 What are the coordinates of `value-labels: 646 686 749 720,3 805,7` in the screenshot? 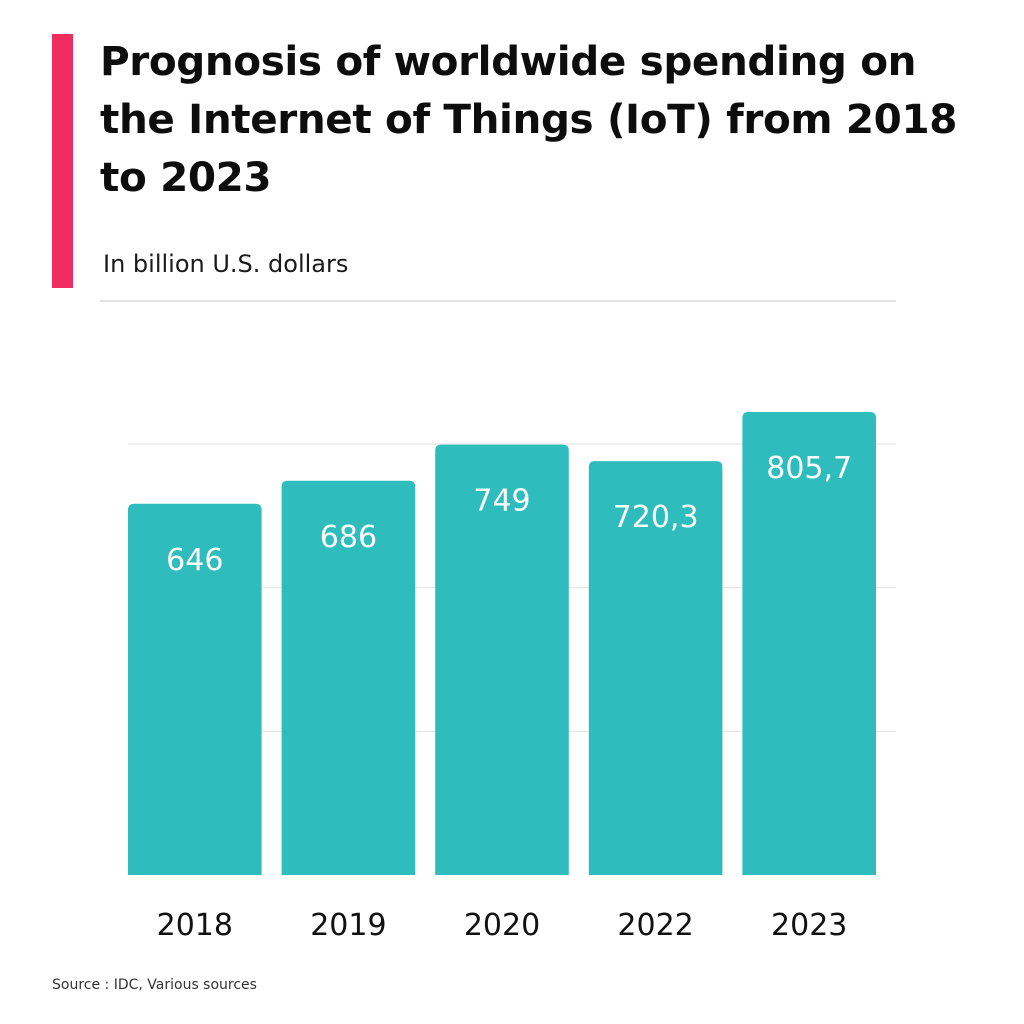 It's located at (509, 514).